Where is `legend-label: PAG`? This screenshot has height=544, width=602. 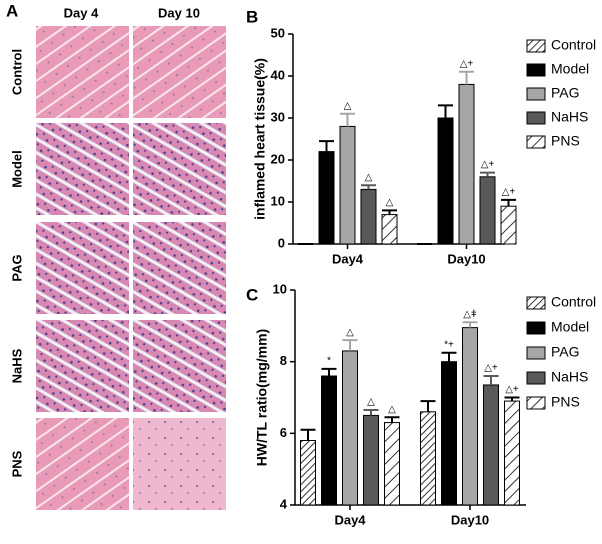 legend-label: PAG is located at coordinates (565, 352).